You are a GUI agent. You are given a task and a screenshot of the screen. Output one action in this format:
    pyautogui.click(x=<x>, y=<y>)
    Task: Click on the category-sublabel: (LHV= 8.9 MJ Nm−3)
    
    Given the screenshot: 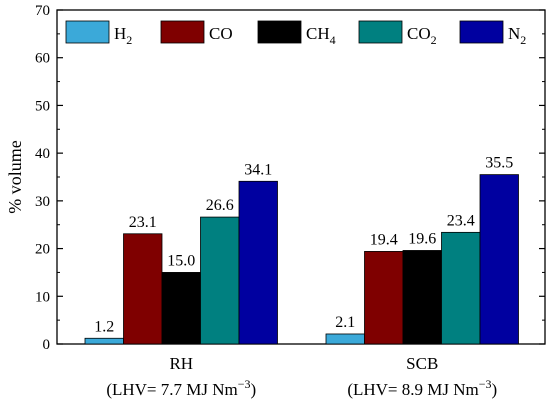 What is the action you would take?
    pyautogui.click(x=422, y=388)
    